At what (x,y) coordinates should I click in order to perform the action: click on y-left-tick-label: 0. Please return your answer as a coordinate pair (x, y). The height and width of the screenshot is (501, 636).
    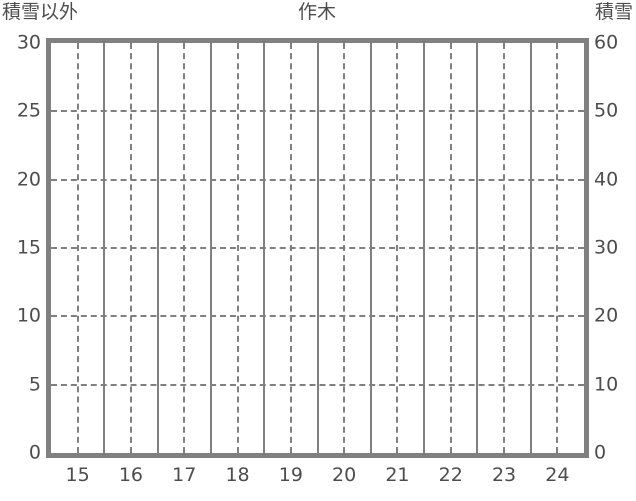
    Looking at the image, I should click on (34, 452).